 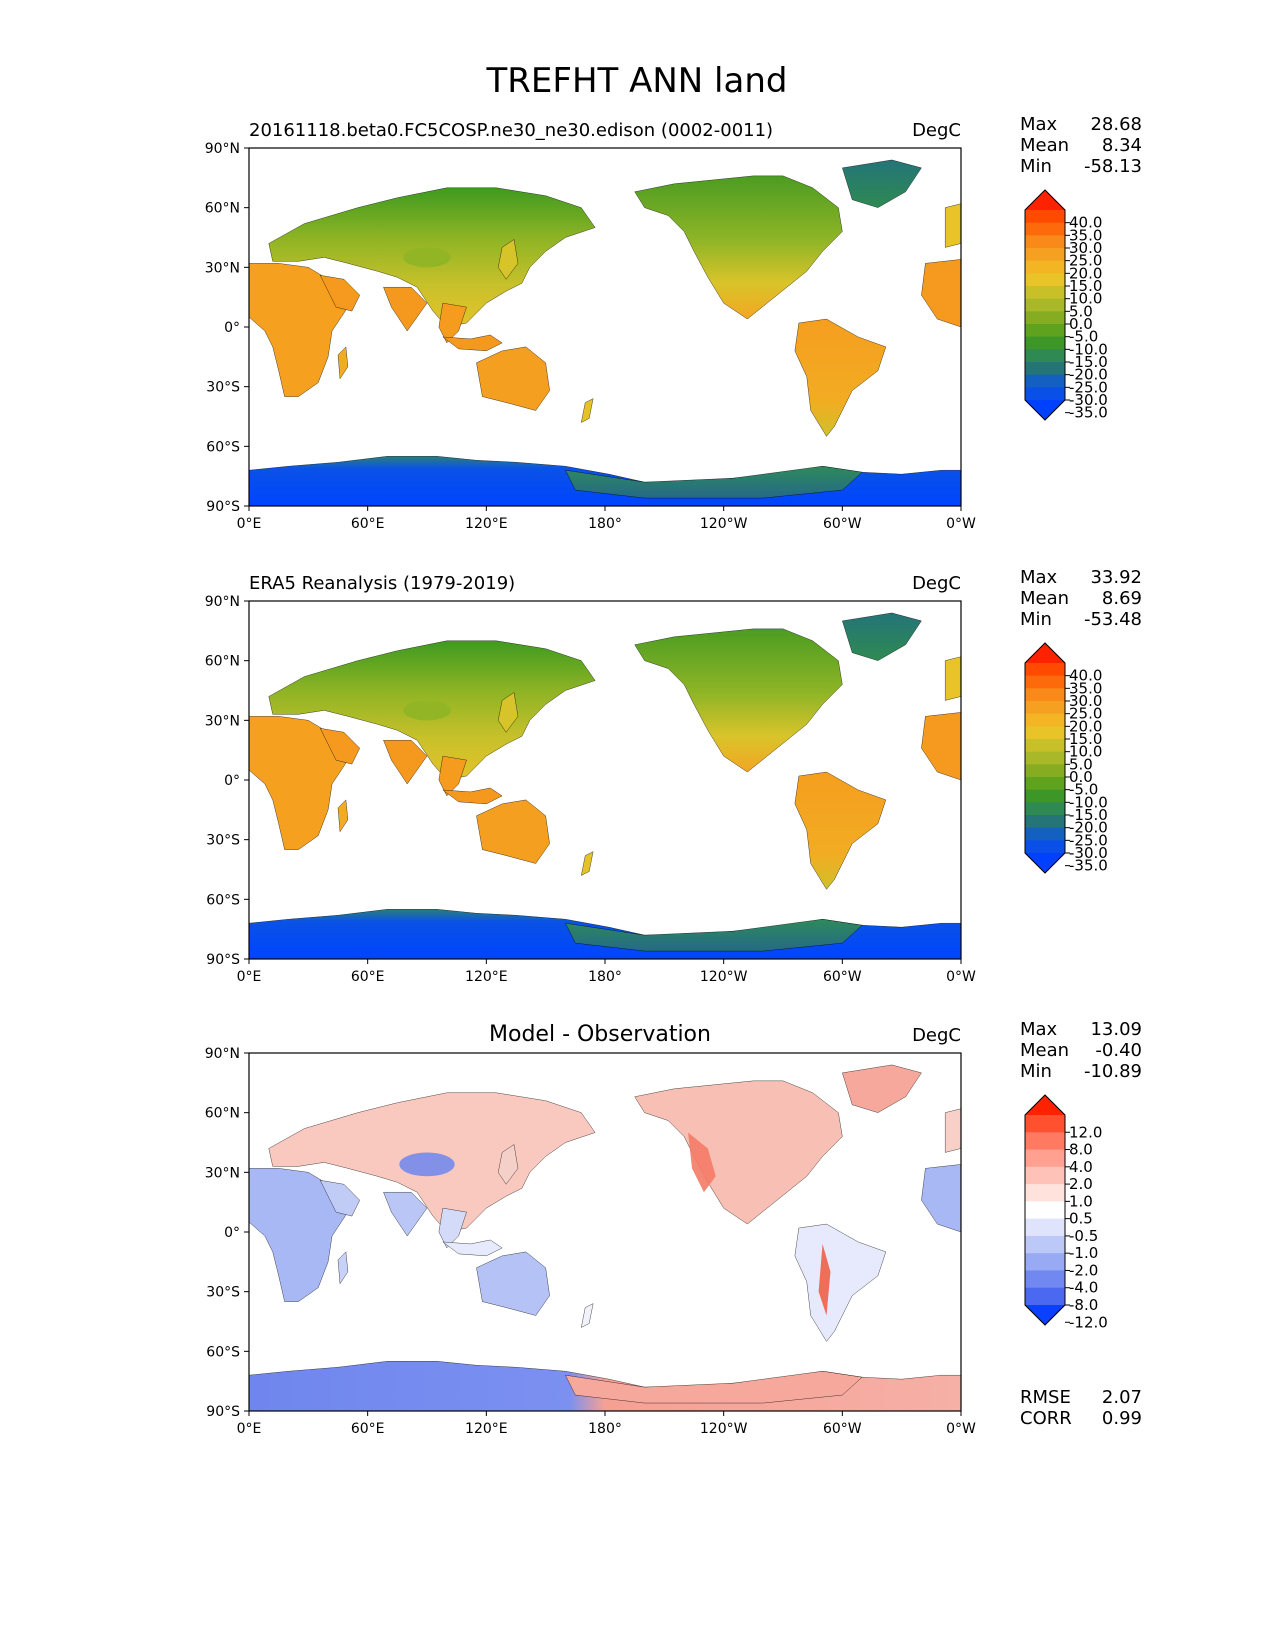 What do you see at coordinates (1122, 1418) in the screenshot?
I see `extra-stat-value: 0.99` at bounding box center [1122, 1418].